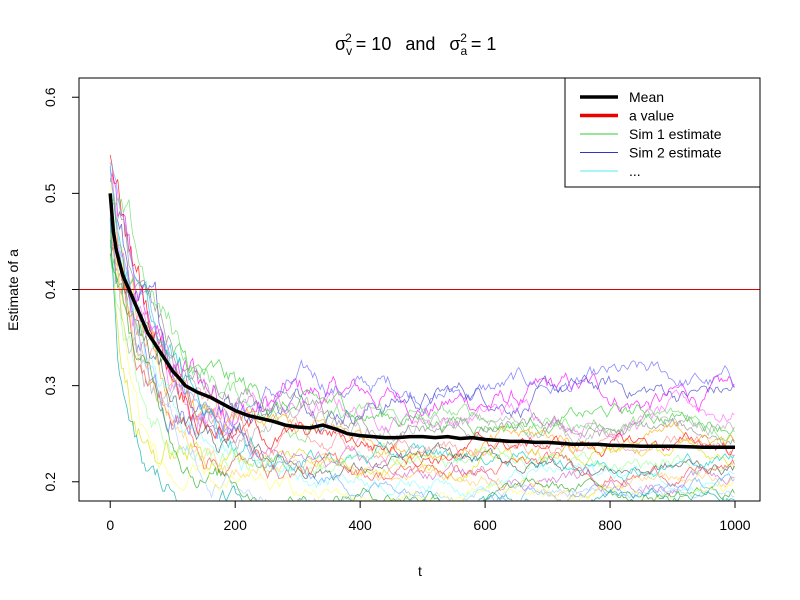 Image resolution: width=800 pixels, height=600 pixels. I want to click on y-axis-label: Estimate of a, so click(13, 290).